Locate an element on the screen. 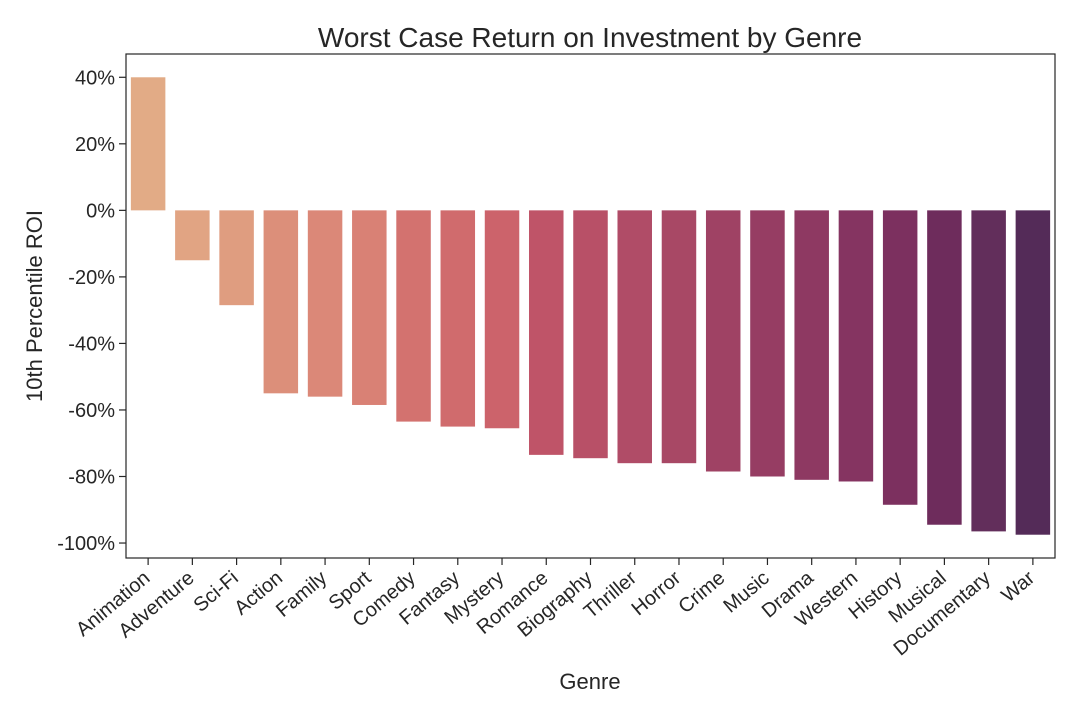  bar-history is located at coordinates (900, 357).